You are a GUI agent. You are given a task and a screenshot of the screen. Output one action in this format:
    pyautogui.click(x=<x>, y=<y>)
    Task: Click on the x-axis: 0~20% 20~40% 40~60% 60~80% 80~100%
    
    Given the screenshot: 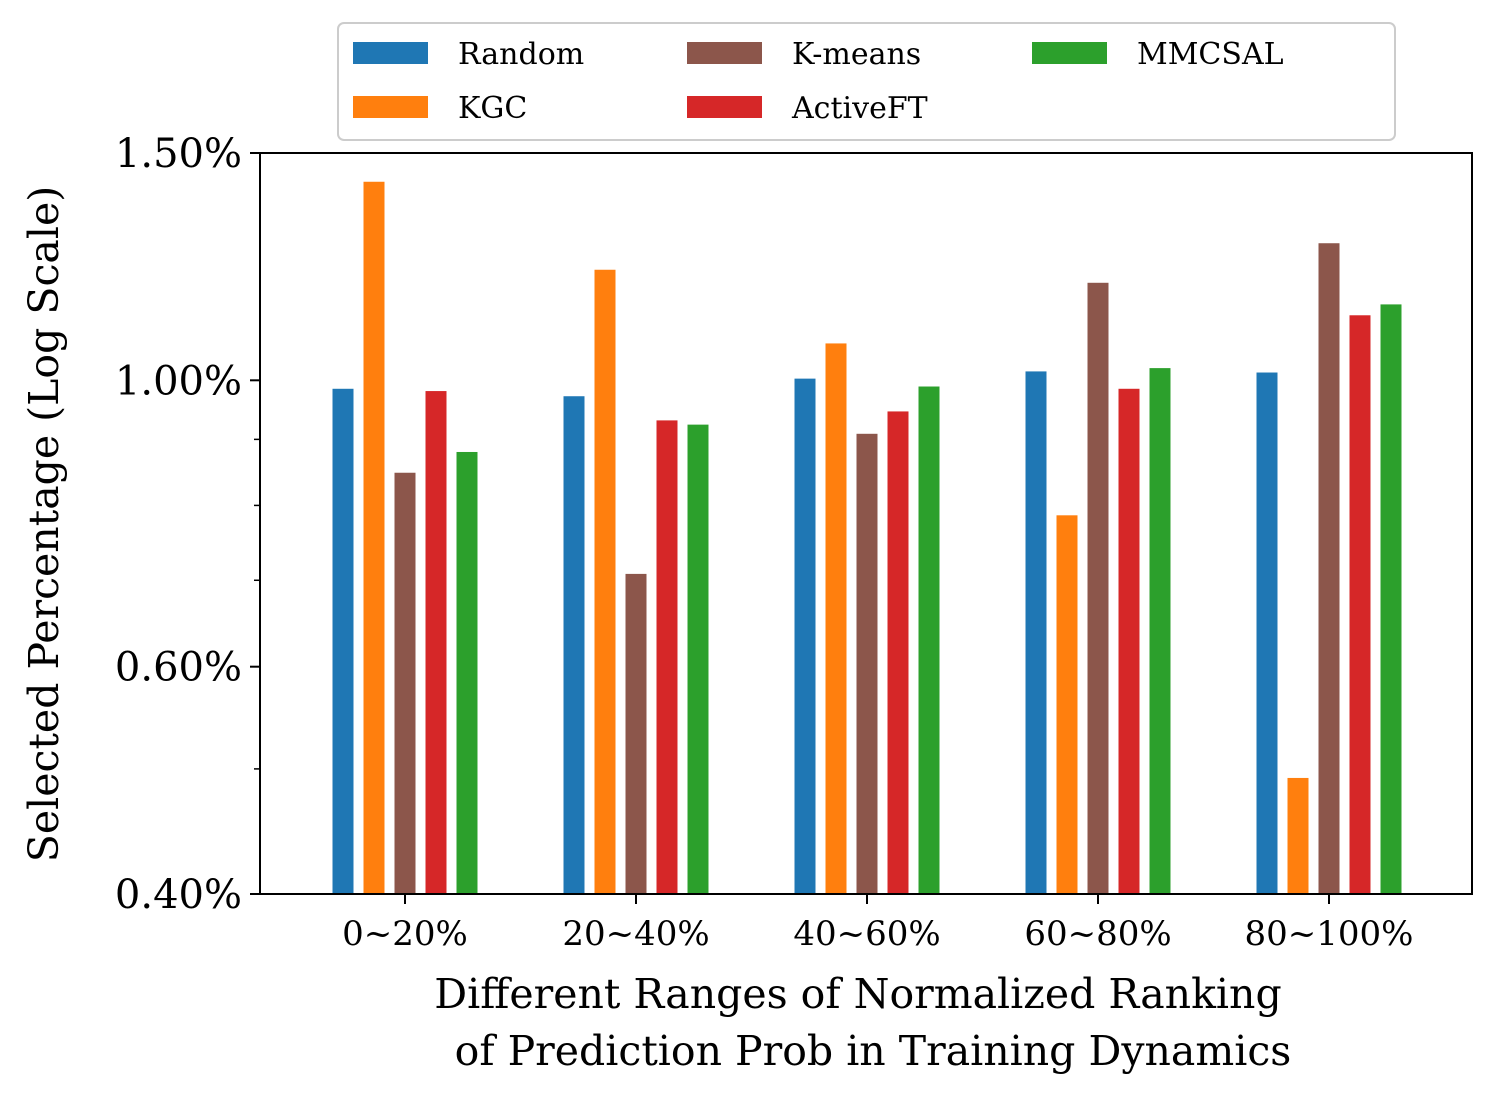 What is the action you would take?
    pyautogui.click(x=877, y=924)
    